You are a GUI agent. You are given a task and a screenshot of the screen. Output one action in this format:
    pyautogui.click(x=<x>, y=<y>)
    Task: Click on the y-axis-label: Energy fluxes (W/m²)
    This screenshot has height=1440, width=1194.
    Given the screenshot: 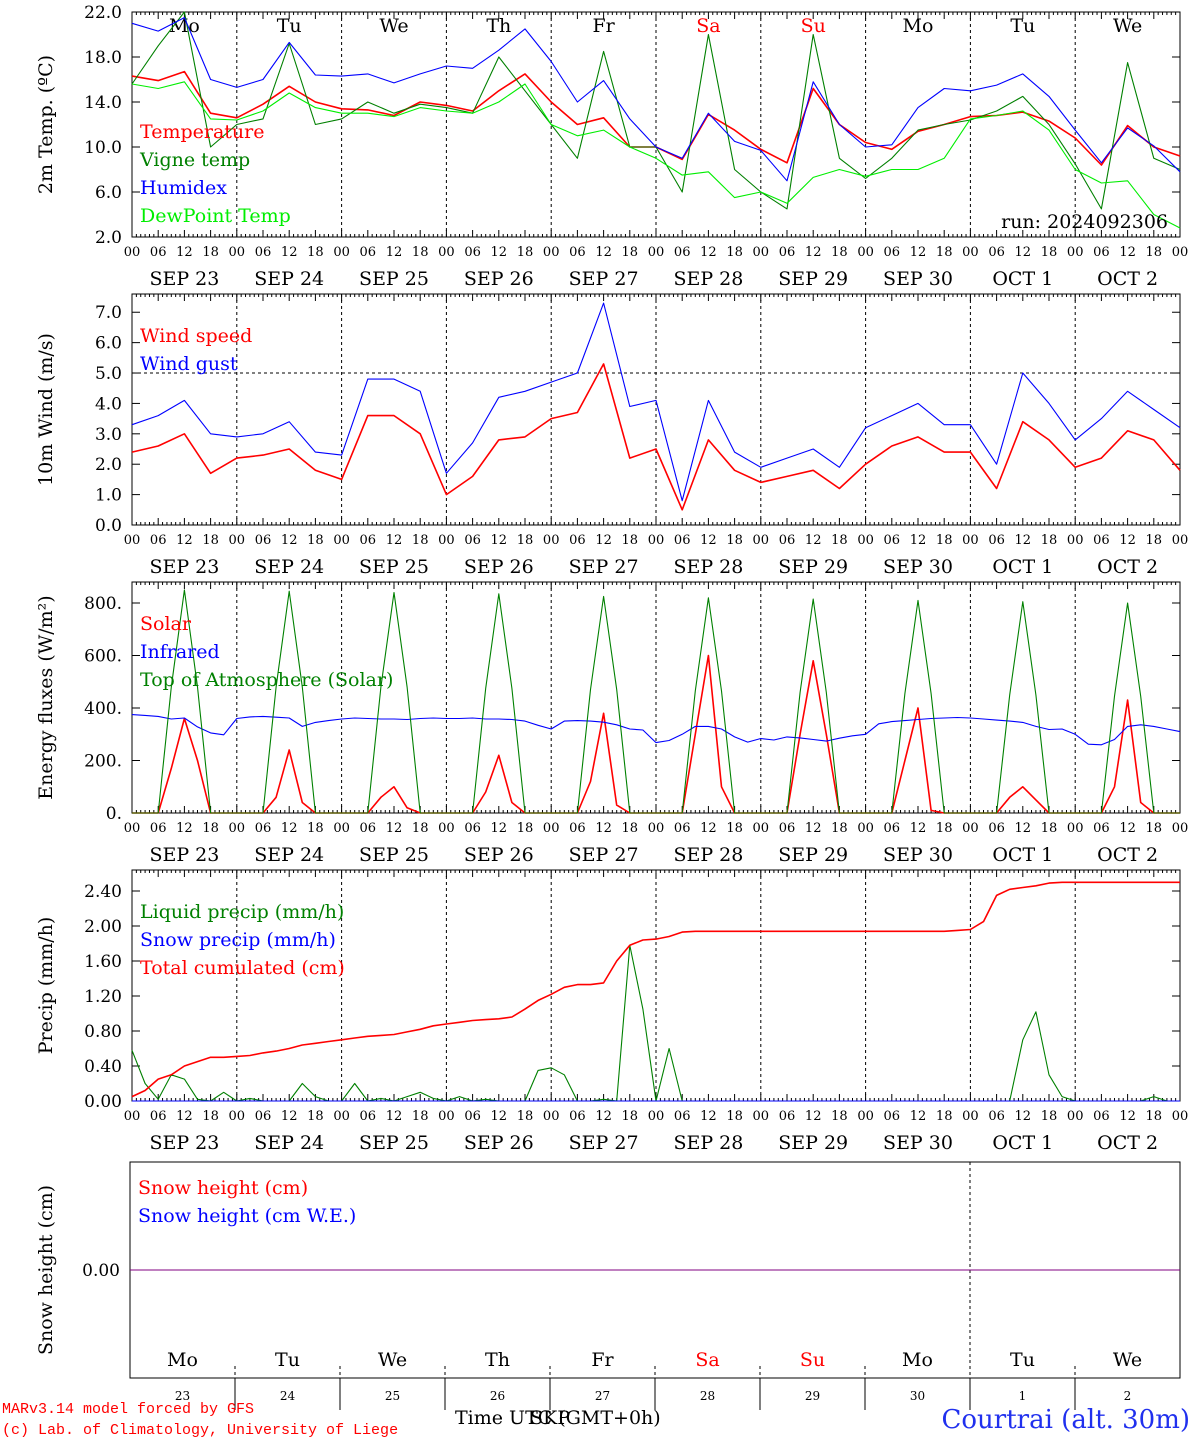 What is the action you would take?
    pyautogui.click(x=46, y=697)
    